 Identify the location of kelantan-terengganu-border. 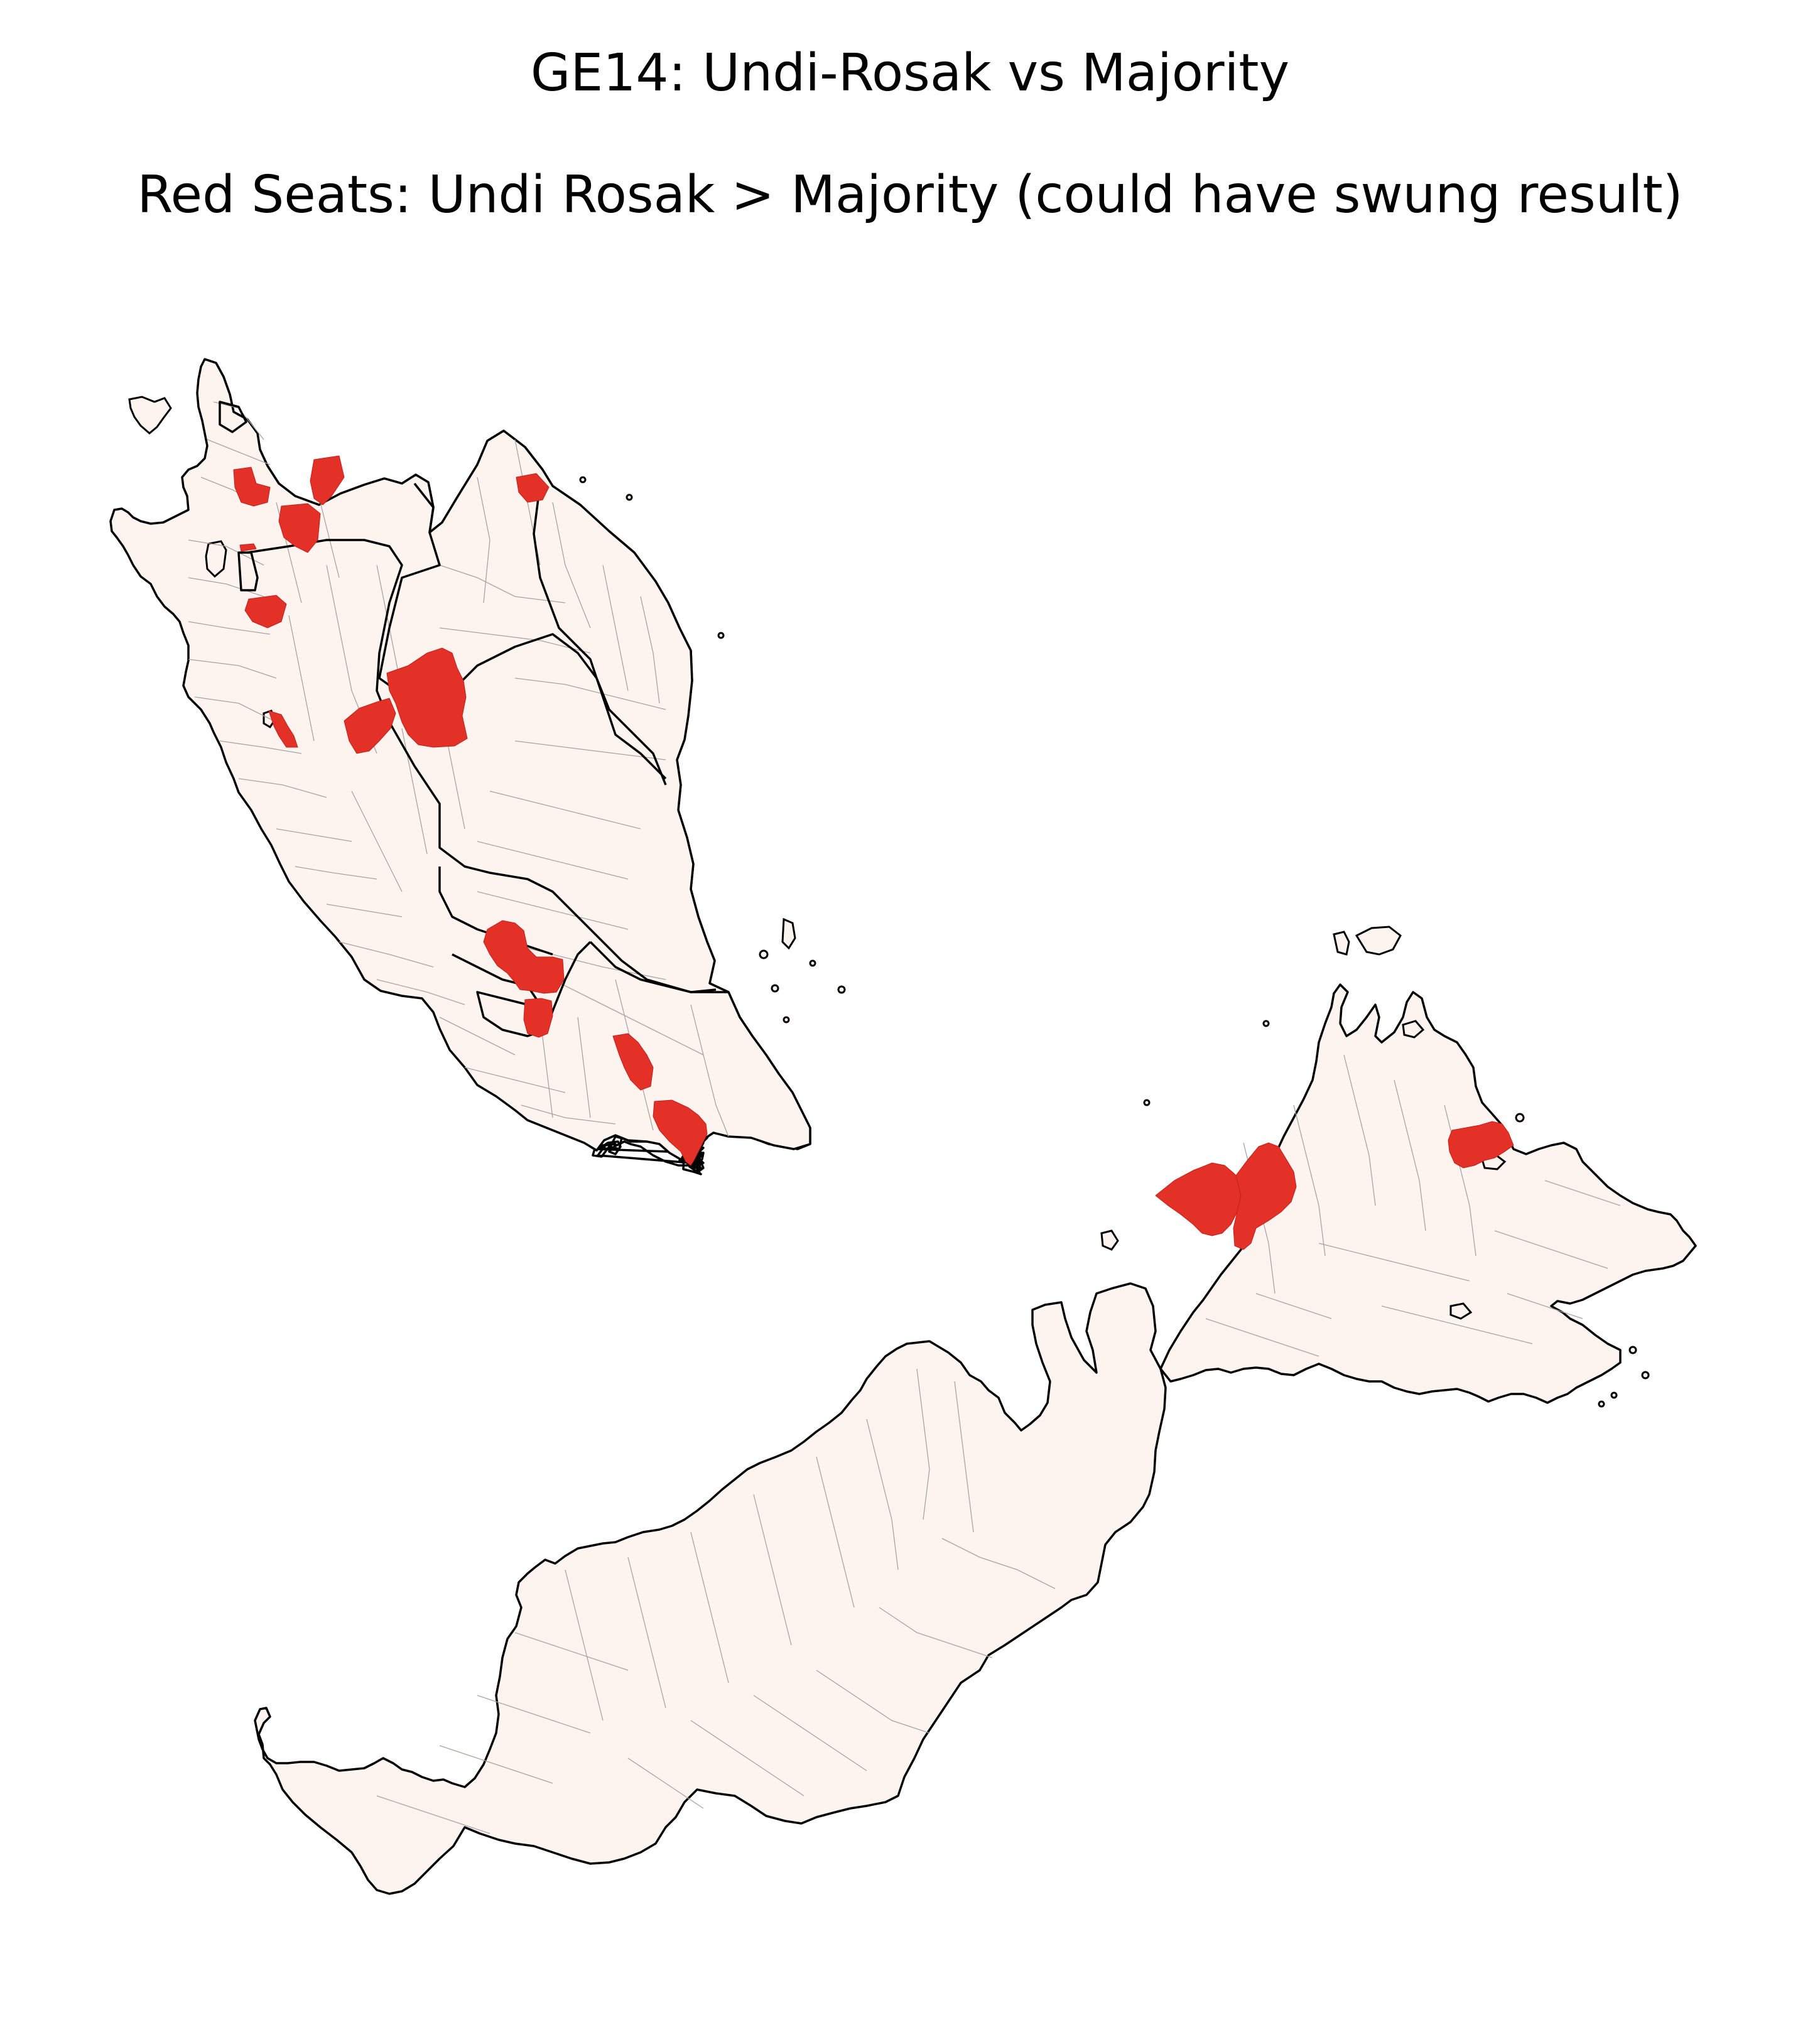
(600, 631).